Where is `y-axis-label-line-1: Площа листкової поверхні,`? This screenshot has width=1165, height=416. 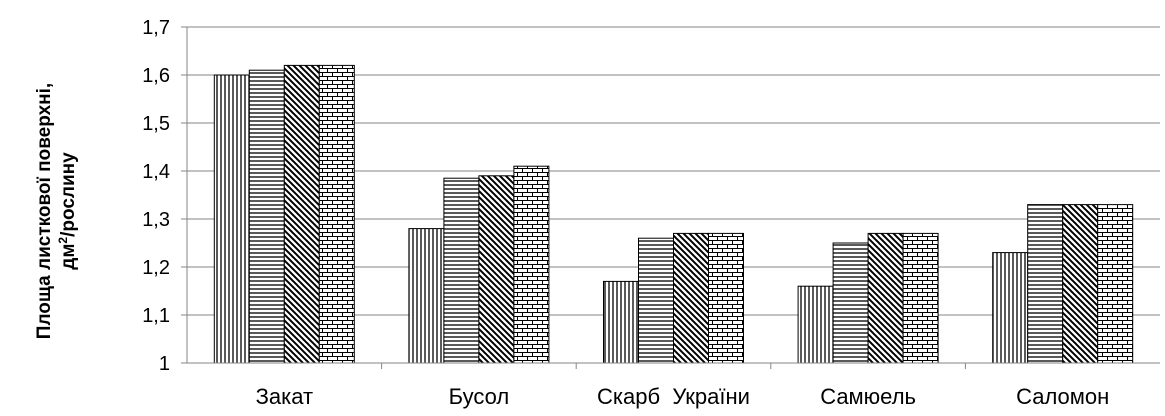
y-axis-label-line-1: Площа листкової поверхні, is located at coordinates (44, 211).